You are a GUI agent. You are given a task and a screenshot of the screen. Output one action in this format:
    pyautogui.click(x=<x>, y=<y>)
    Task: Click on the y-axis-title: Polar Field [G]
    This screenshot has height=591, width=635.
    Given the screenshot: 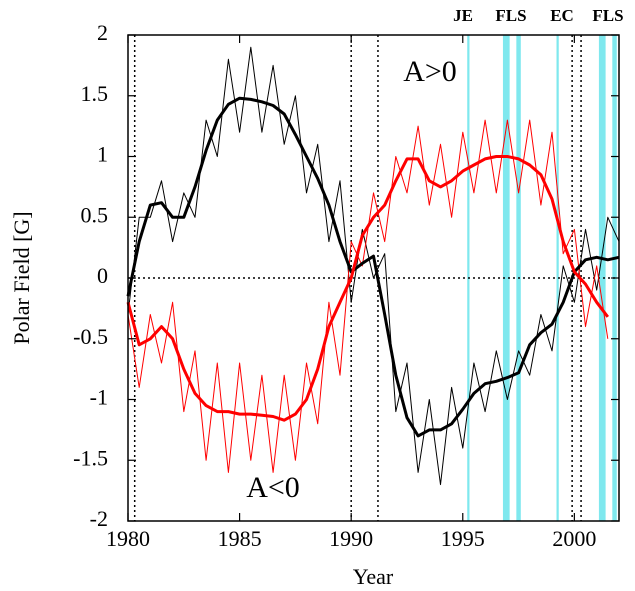 What is the action you would take?
    pyautogui.click(x=21, y=277)
    